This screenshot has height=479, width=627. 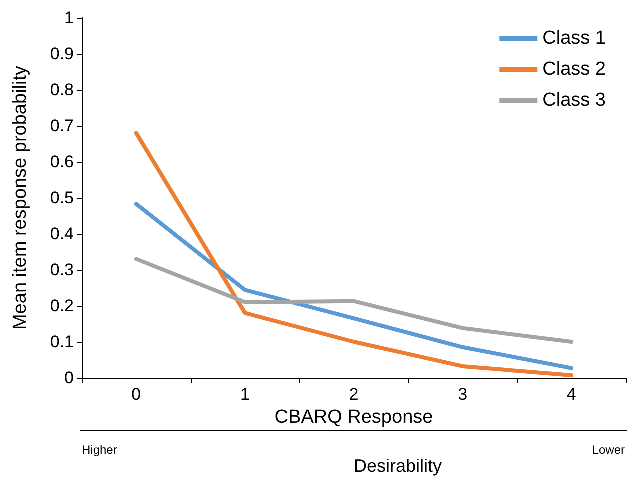 What do you see at coordinates (354, 300) in the screenshot?
I see `line-series` at bounding box center [354, 300].